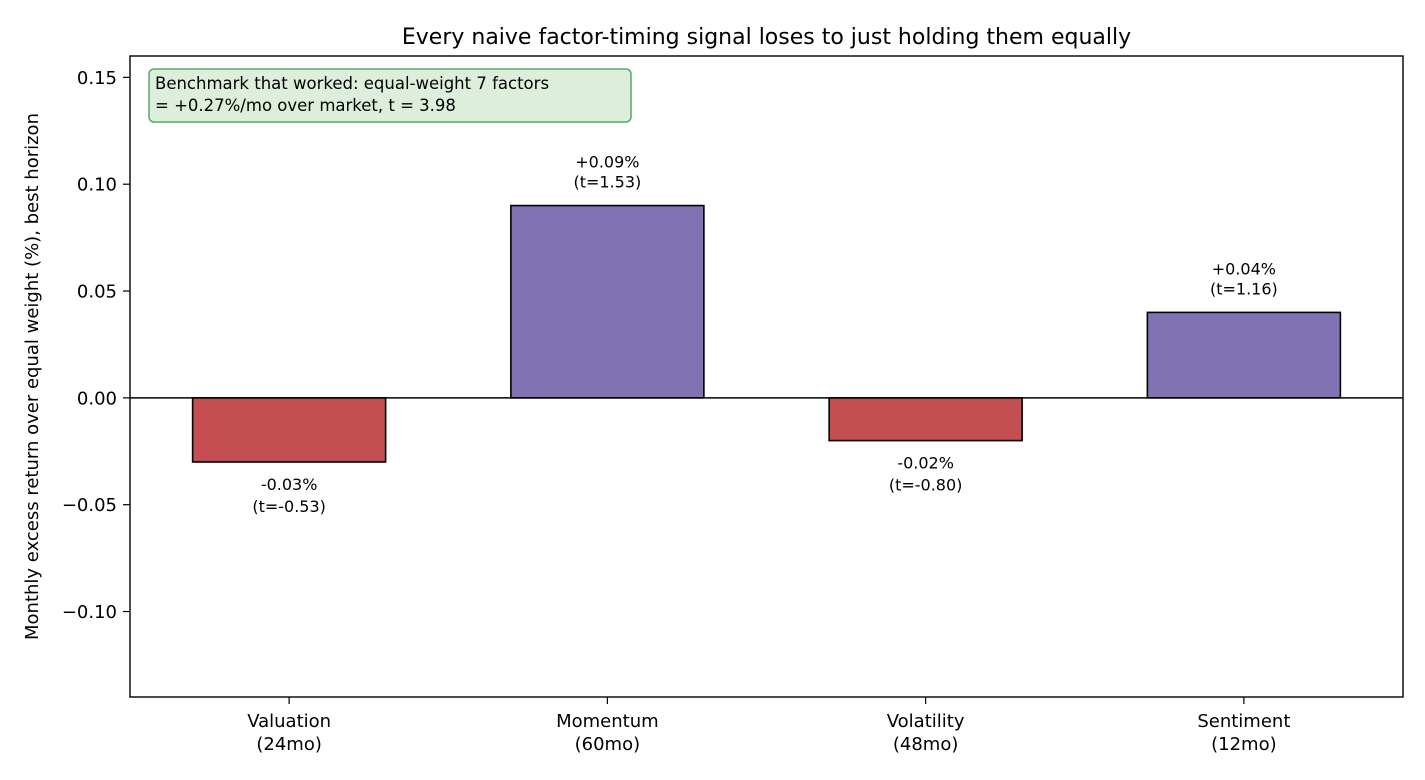  Describe the element at coordinates (289, 484) in the screenshot. I see `bar-value-label: -0.03%` at that location.